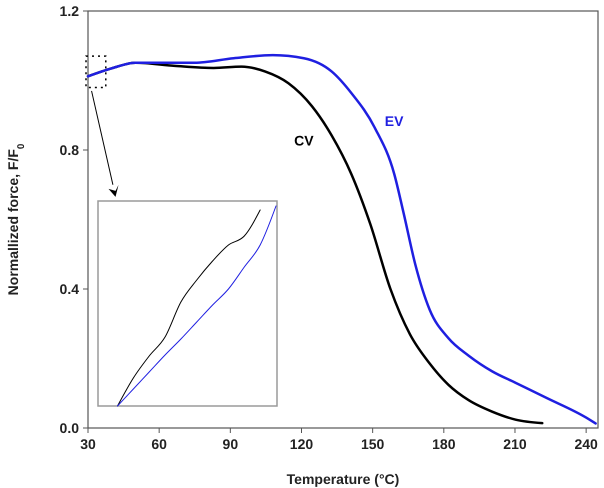  What do you see at coordinates (159, 444) in the screenshot?
I see `x-tick-label: 60` at bounding box center [159, 444].